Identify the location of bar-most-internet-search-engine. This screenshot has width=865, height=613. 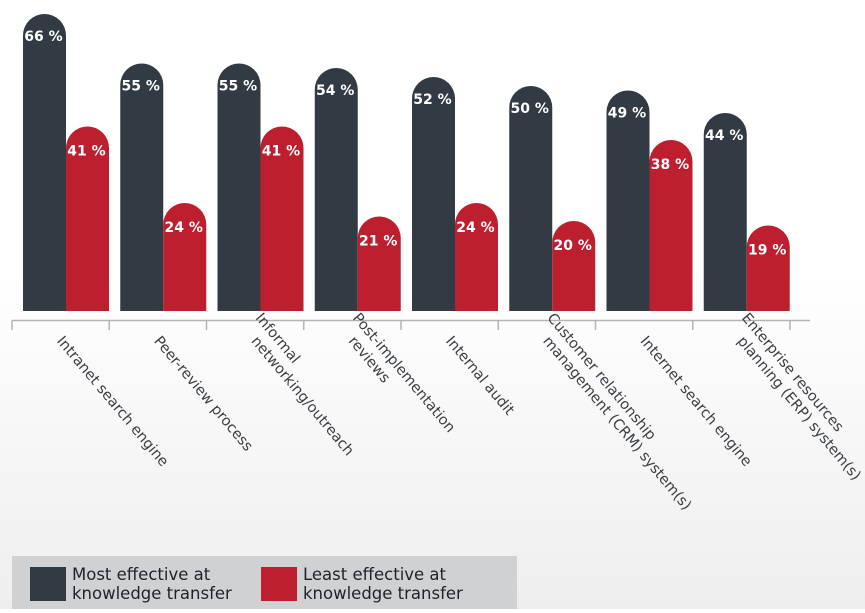
(628, 200).